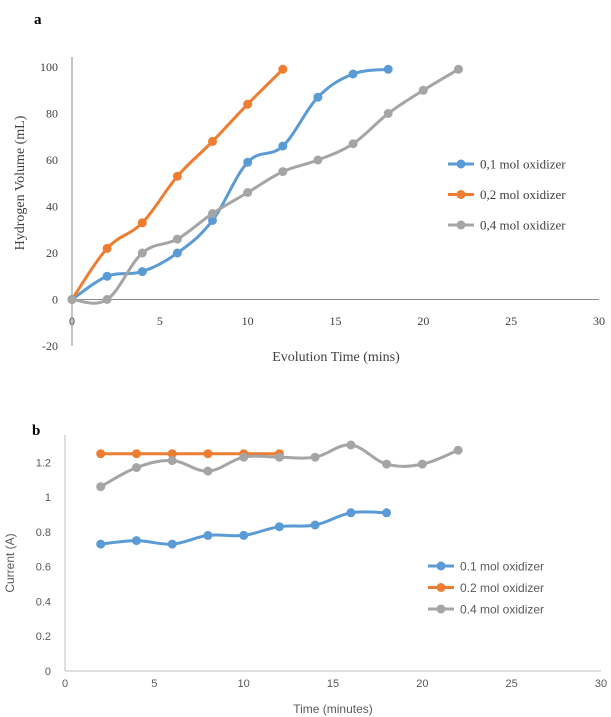  I want to click on y-tick-label: 20, so click(52, 253).